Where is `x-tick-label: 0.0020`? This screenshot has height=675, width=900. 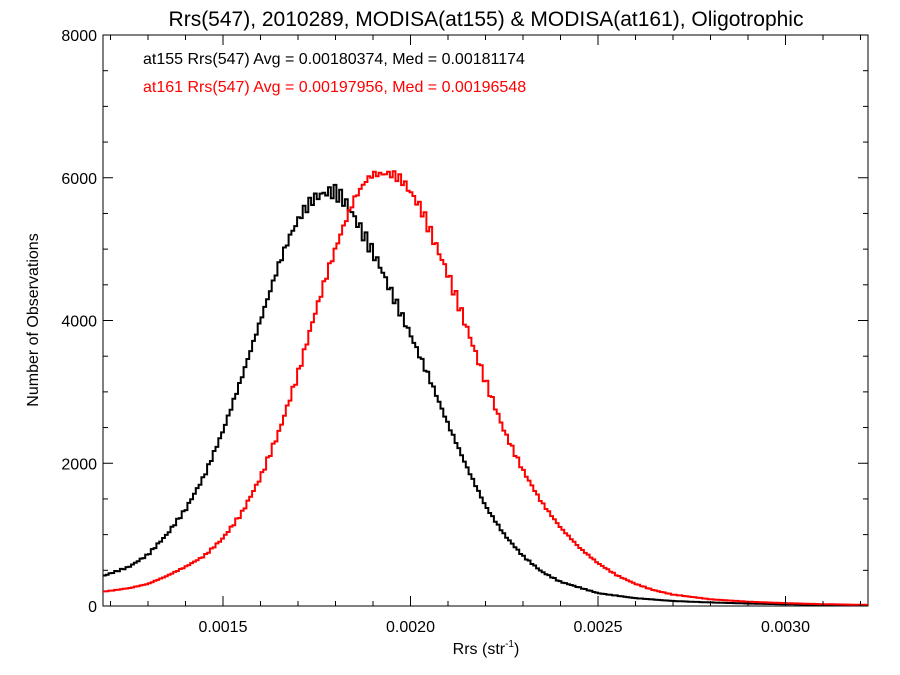 x-tick-label: 0.0020 is located at coordinates (410, 627).